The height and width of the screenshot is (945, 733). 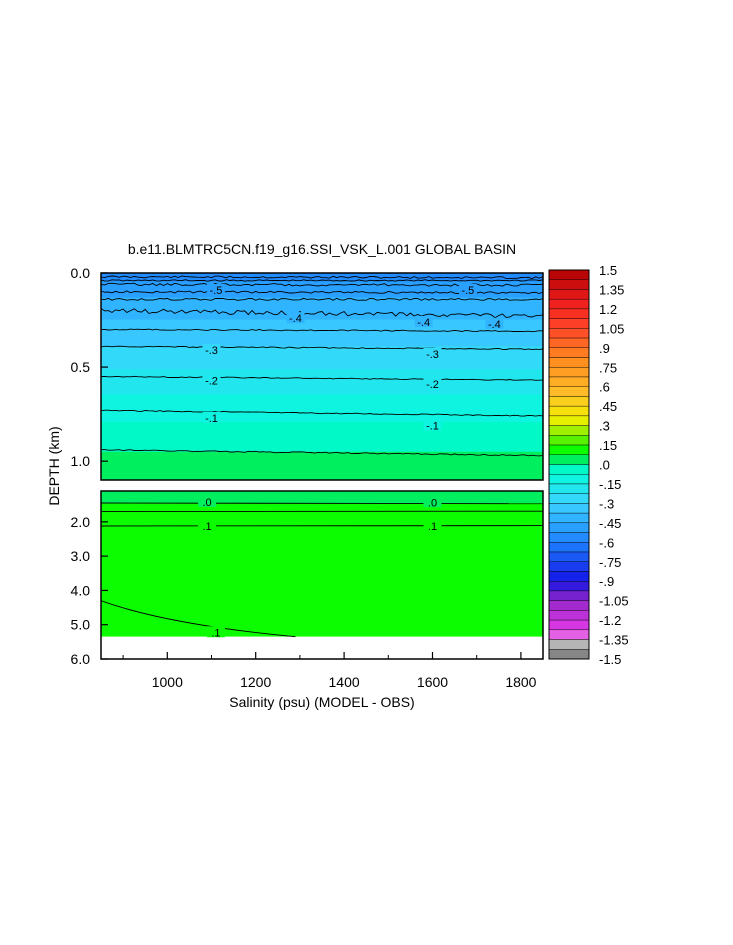 What do you see at coordinates (81, 273) in the screenshot?
I see `y-tick-label: 0.0` at bounding box center [81, 273].